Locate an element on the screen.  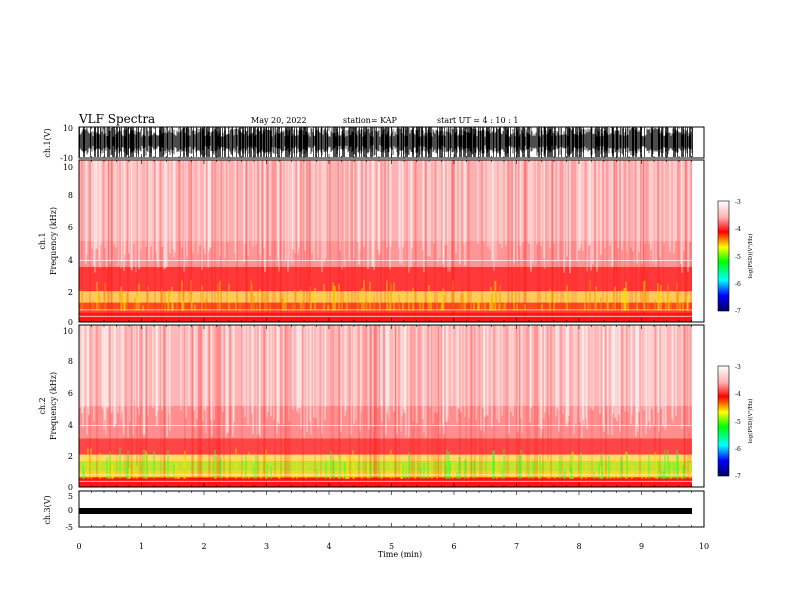
xtick-label-3: 3 is located at coordinates (266, 546).